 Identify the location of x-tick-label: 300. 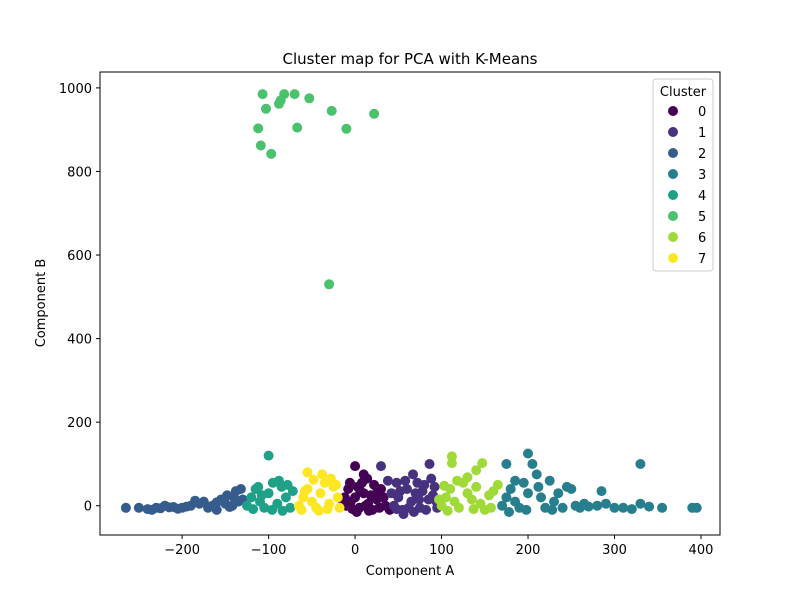
(614, 550).